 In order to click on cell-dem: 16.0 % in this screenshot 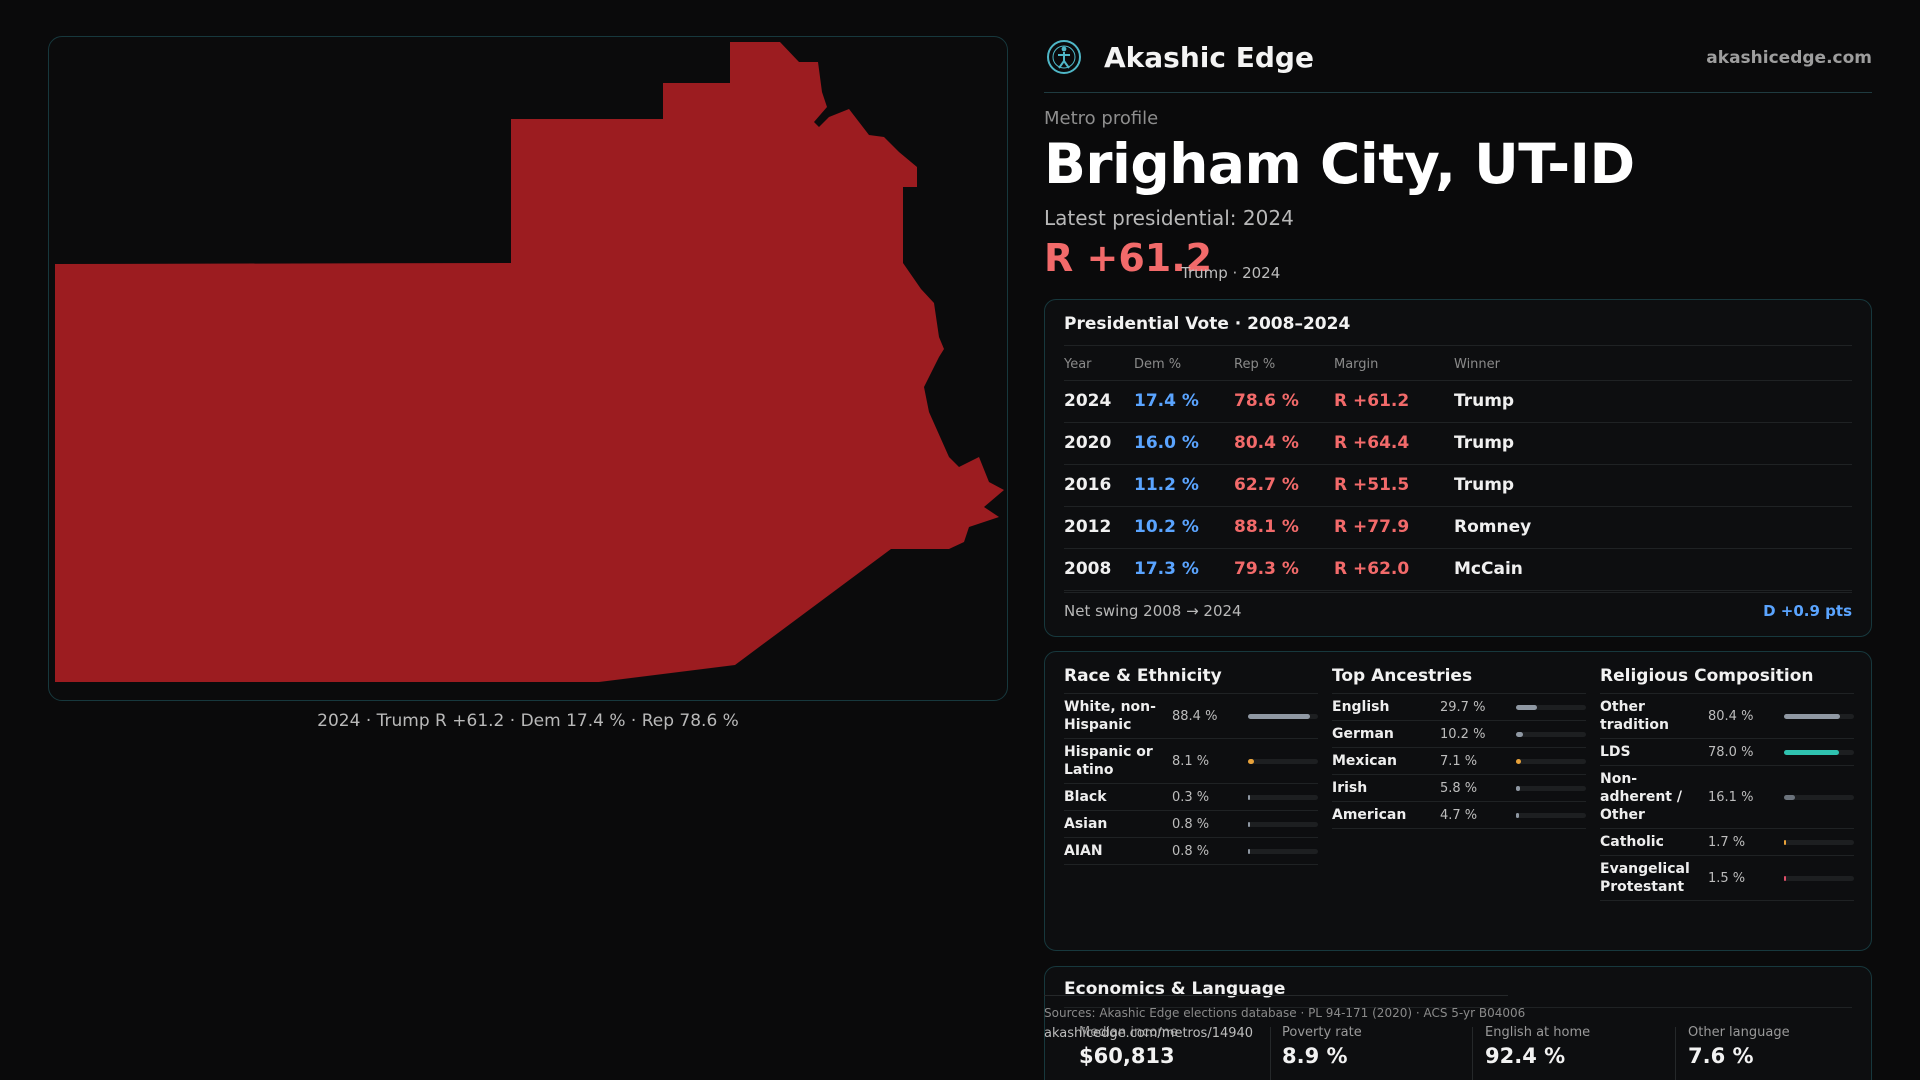, I will do `click(1184, 443)`.